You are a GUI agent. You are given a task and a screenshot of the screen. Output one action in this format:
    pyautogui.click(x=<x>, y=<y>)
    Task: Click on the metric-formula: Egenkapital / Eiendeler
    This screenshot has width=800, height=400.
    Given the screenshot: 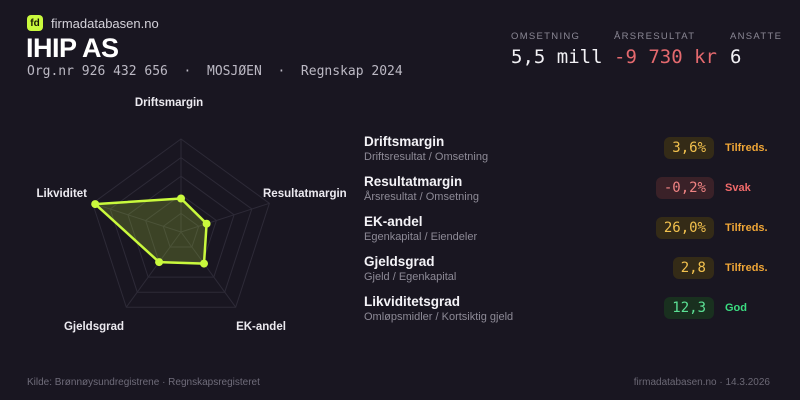 What is the action you would take?
    pyautogui.click(x=421, y=236)
    